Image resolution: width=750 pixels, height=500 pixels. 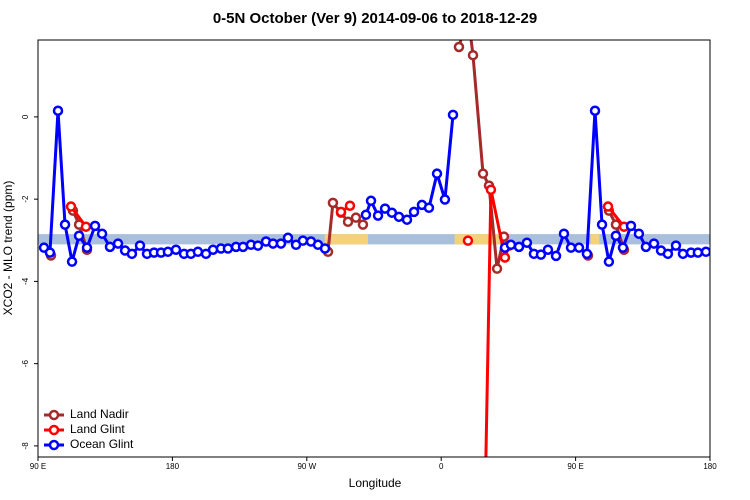 I want to click on x-tick-label: 90 W, so click(x=306, y=466).